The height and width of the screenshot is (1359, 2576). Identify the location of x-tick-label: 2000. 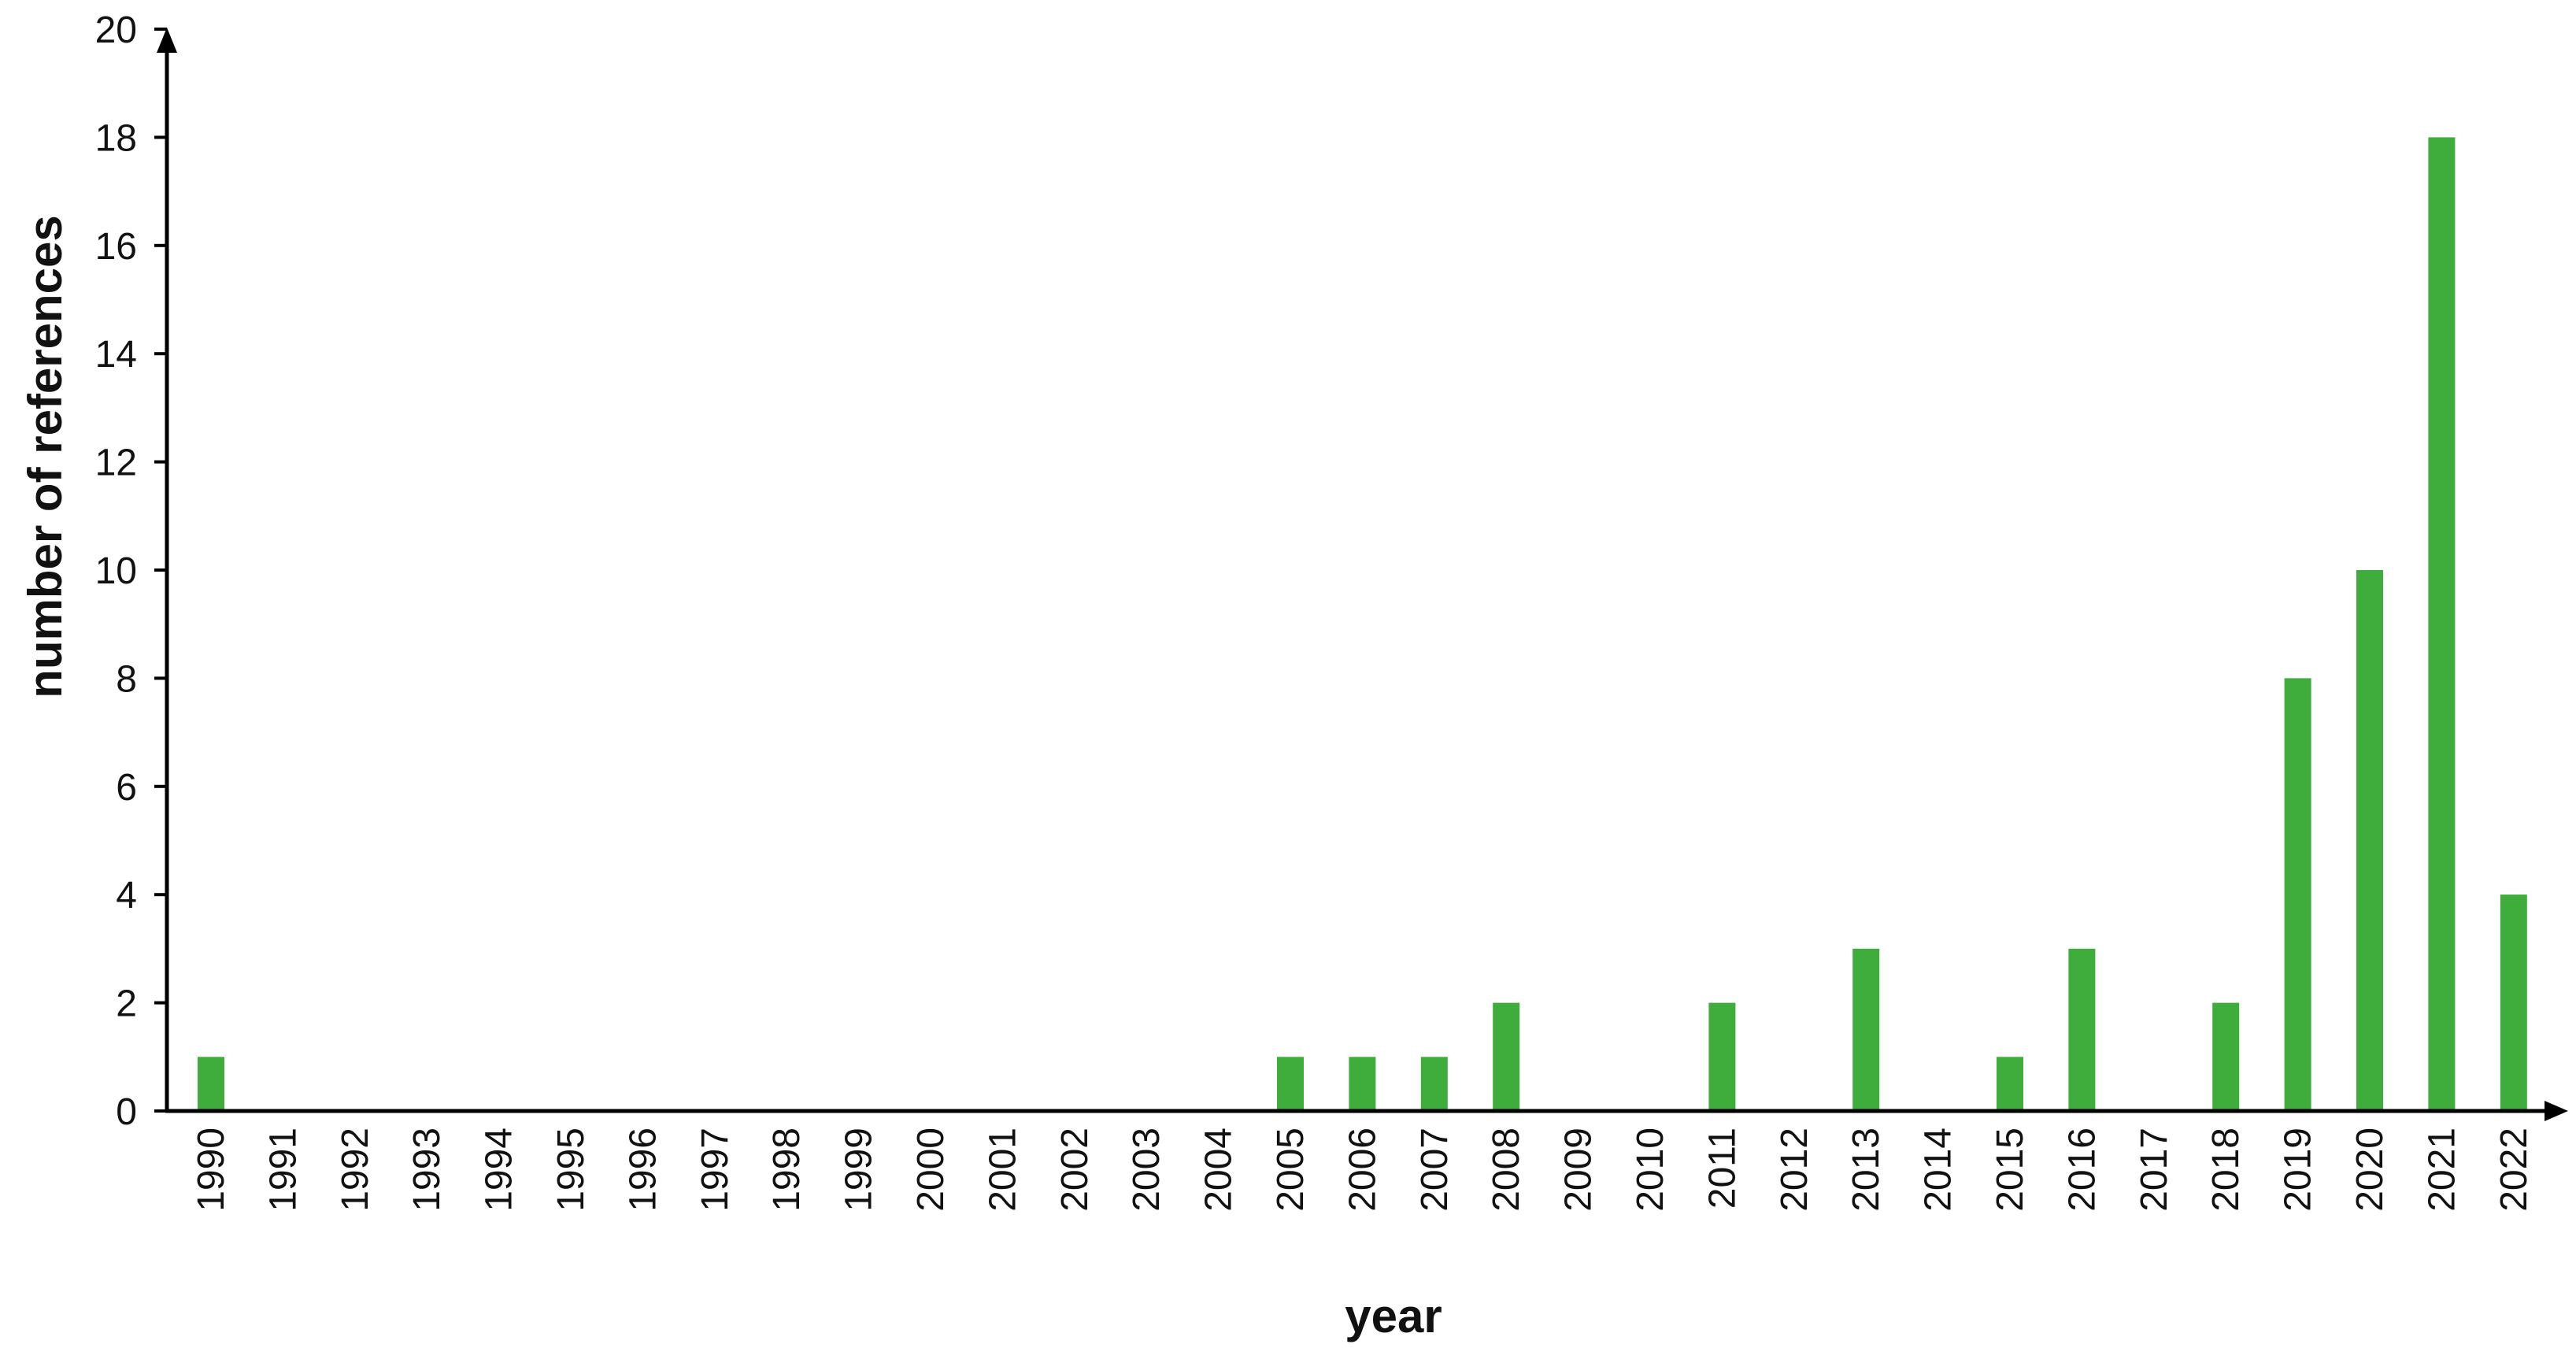
(931, 1170).